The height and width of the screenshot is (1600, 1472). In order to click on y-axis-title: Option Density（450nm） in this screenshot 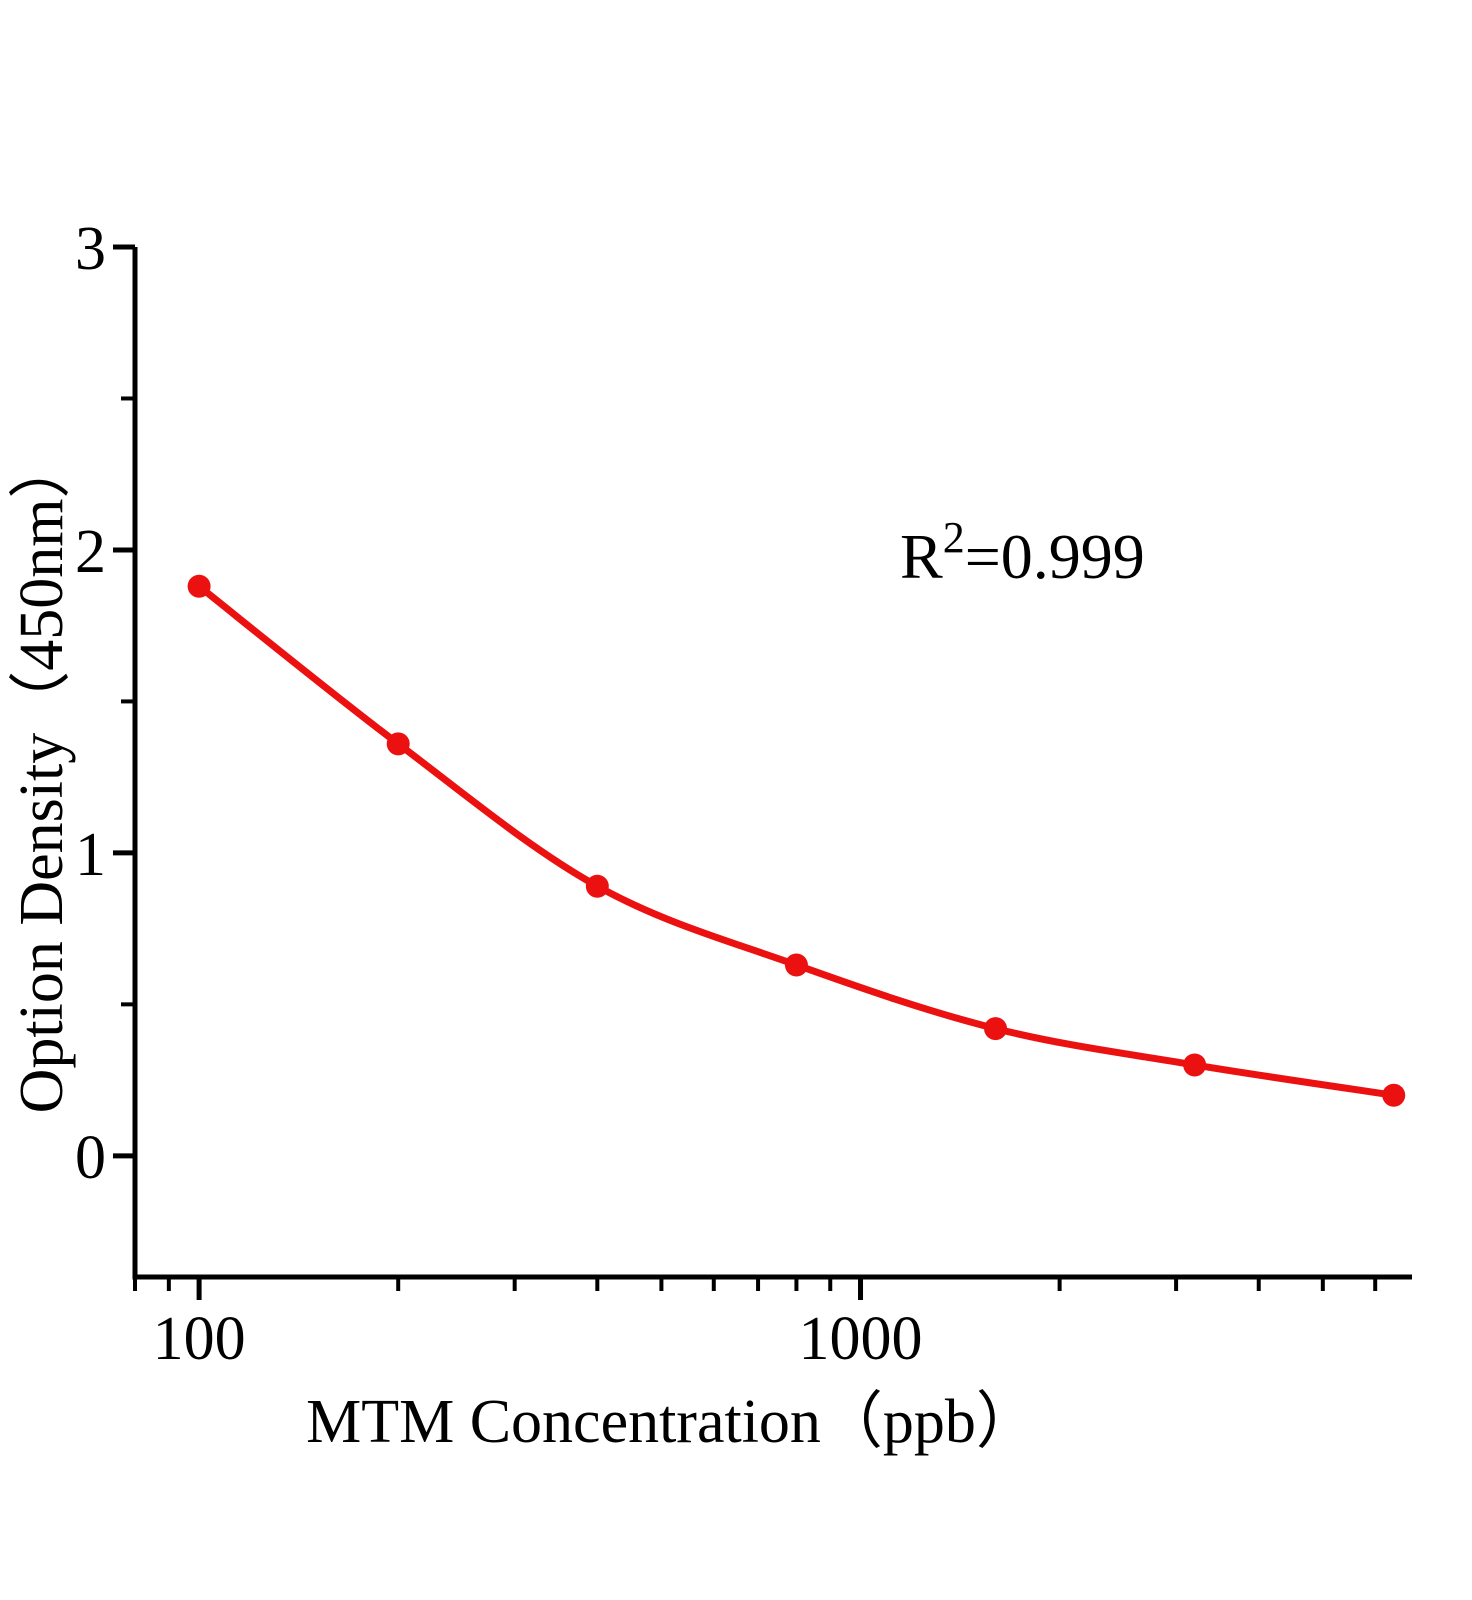, I will do `click(42, 775)`.